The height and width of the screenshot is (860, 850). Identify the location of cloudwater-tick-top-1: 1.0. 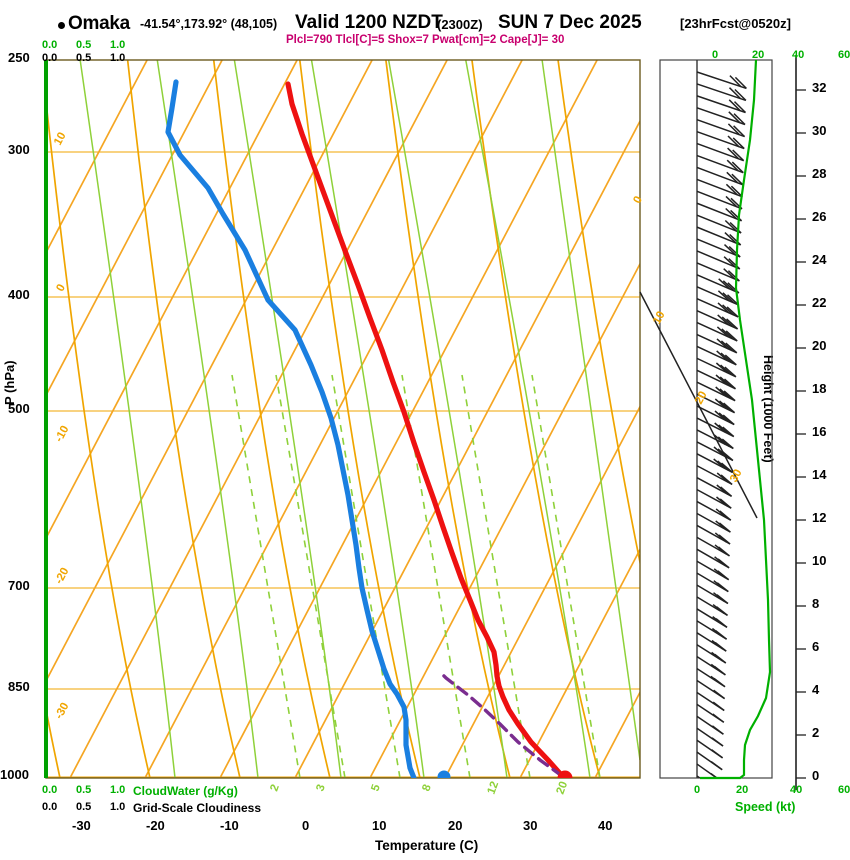
(118, 45).